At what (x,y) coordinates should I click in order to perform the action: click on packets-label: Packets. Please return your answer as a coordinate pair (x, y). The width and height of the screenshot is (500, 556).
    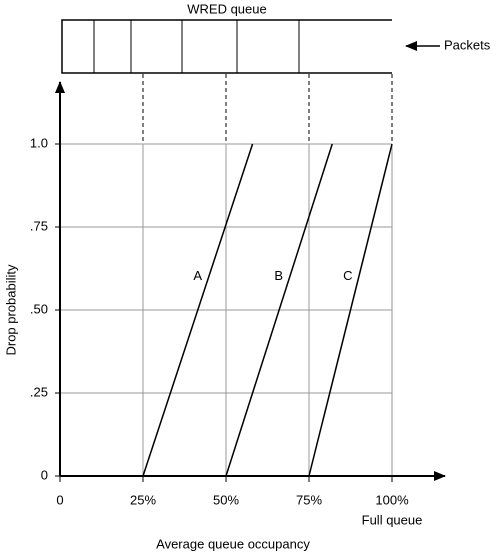
    Looking at the image, I should click on (467, 44).